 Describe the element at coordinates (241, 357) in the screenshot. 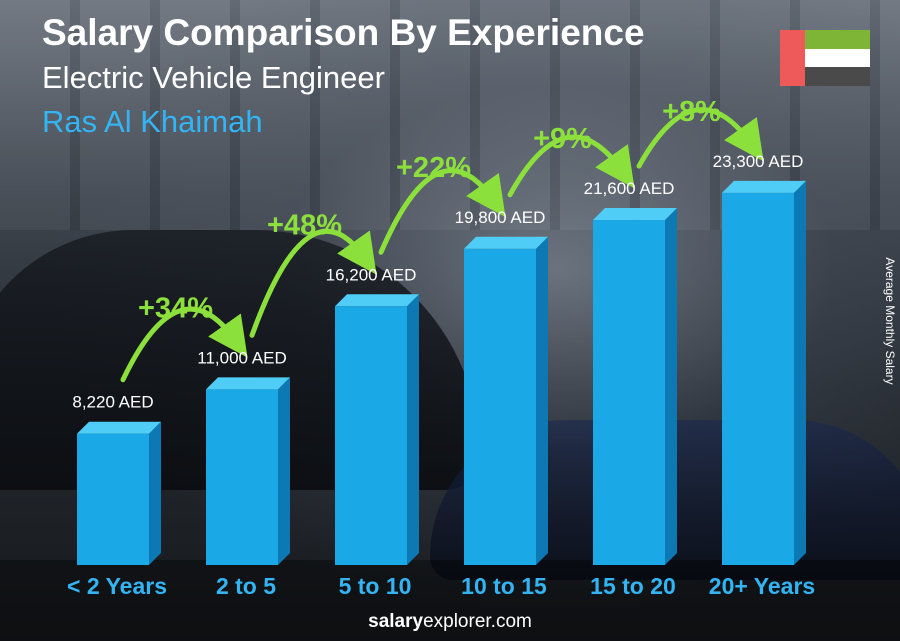

I see `value-label: 11,000 AED` at that location.